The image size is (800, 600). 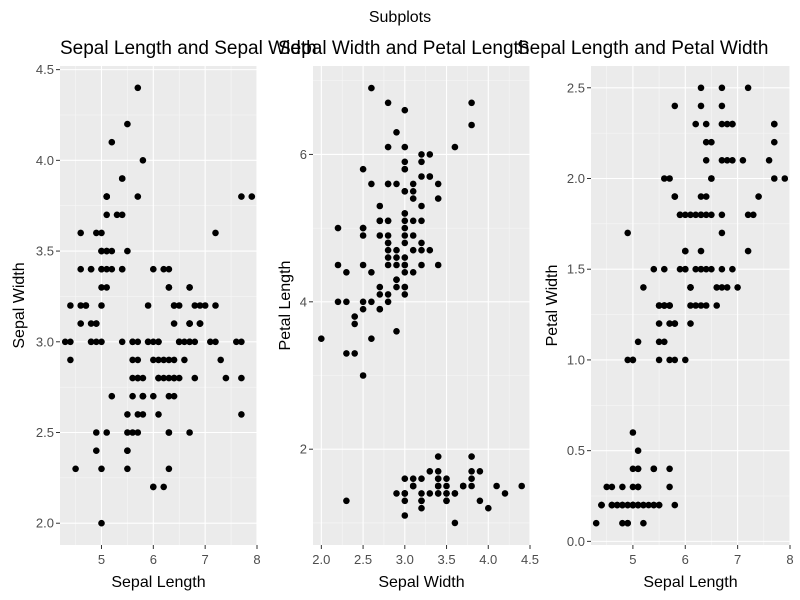 I want to click on y-tick-label: 4, so click(x=303, y=301).